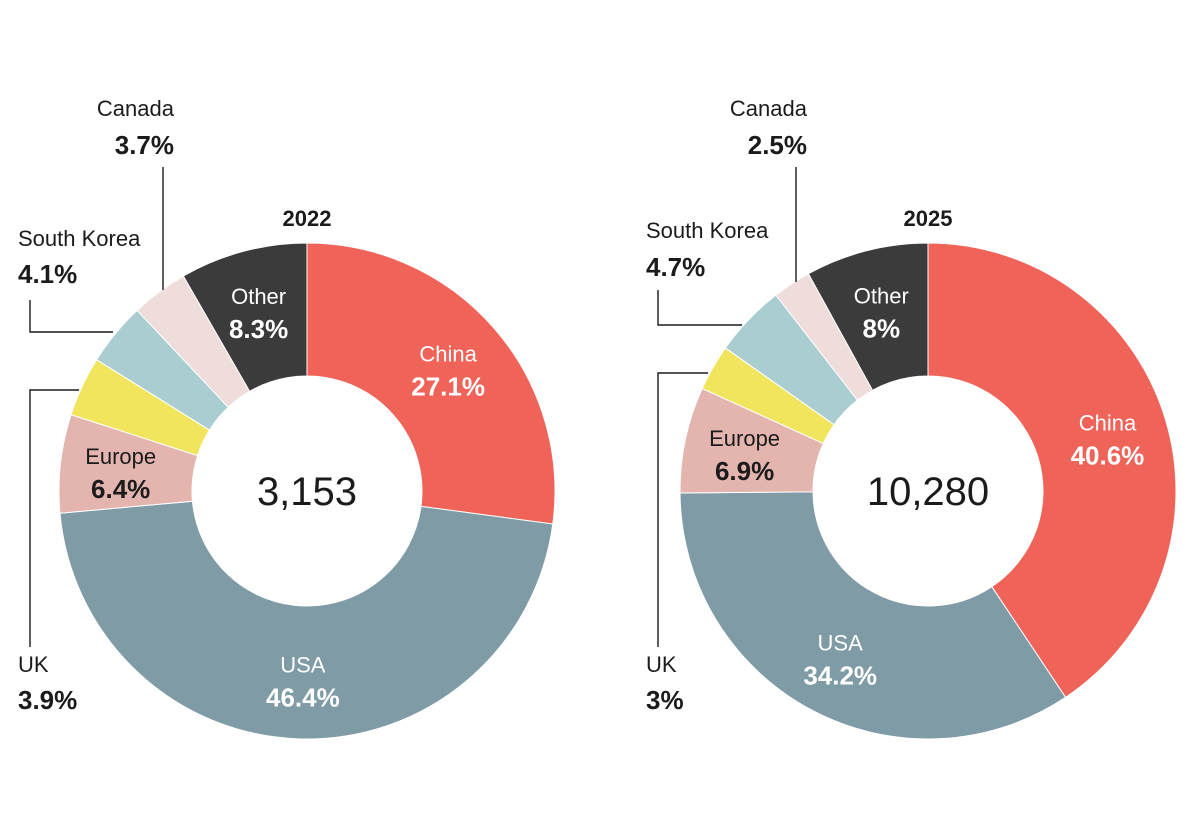  Describe the element at coordinates (120, 489) in the screenshot. I see `value-europe: 6.4%` at that location.